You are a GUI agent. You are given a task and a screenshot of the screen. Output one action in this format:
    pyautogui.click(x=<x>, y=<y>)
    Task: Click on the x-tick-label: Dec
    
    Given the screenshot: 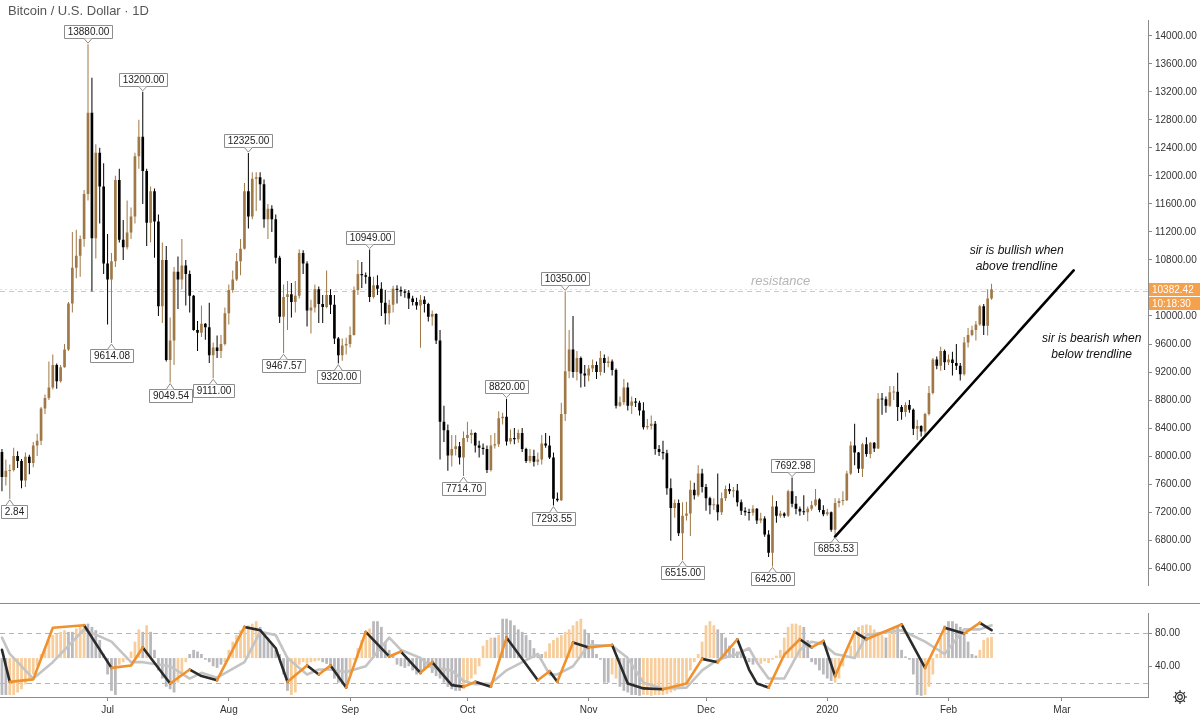 What is the action you would take?
    pyautogui.click(x=706, y=709)
    